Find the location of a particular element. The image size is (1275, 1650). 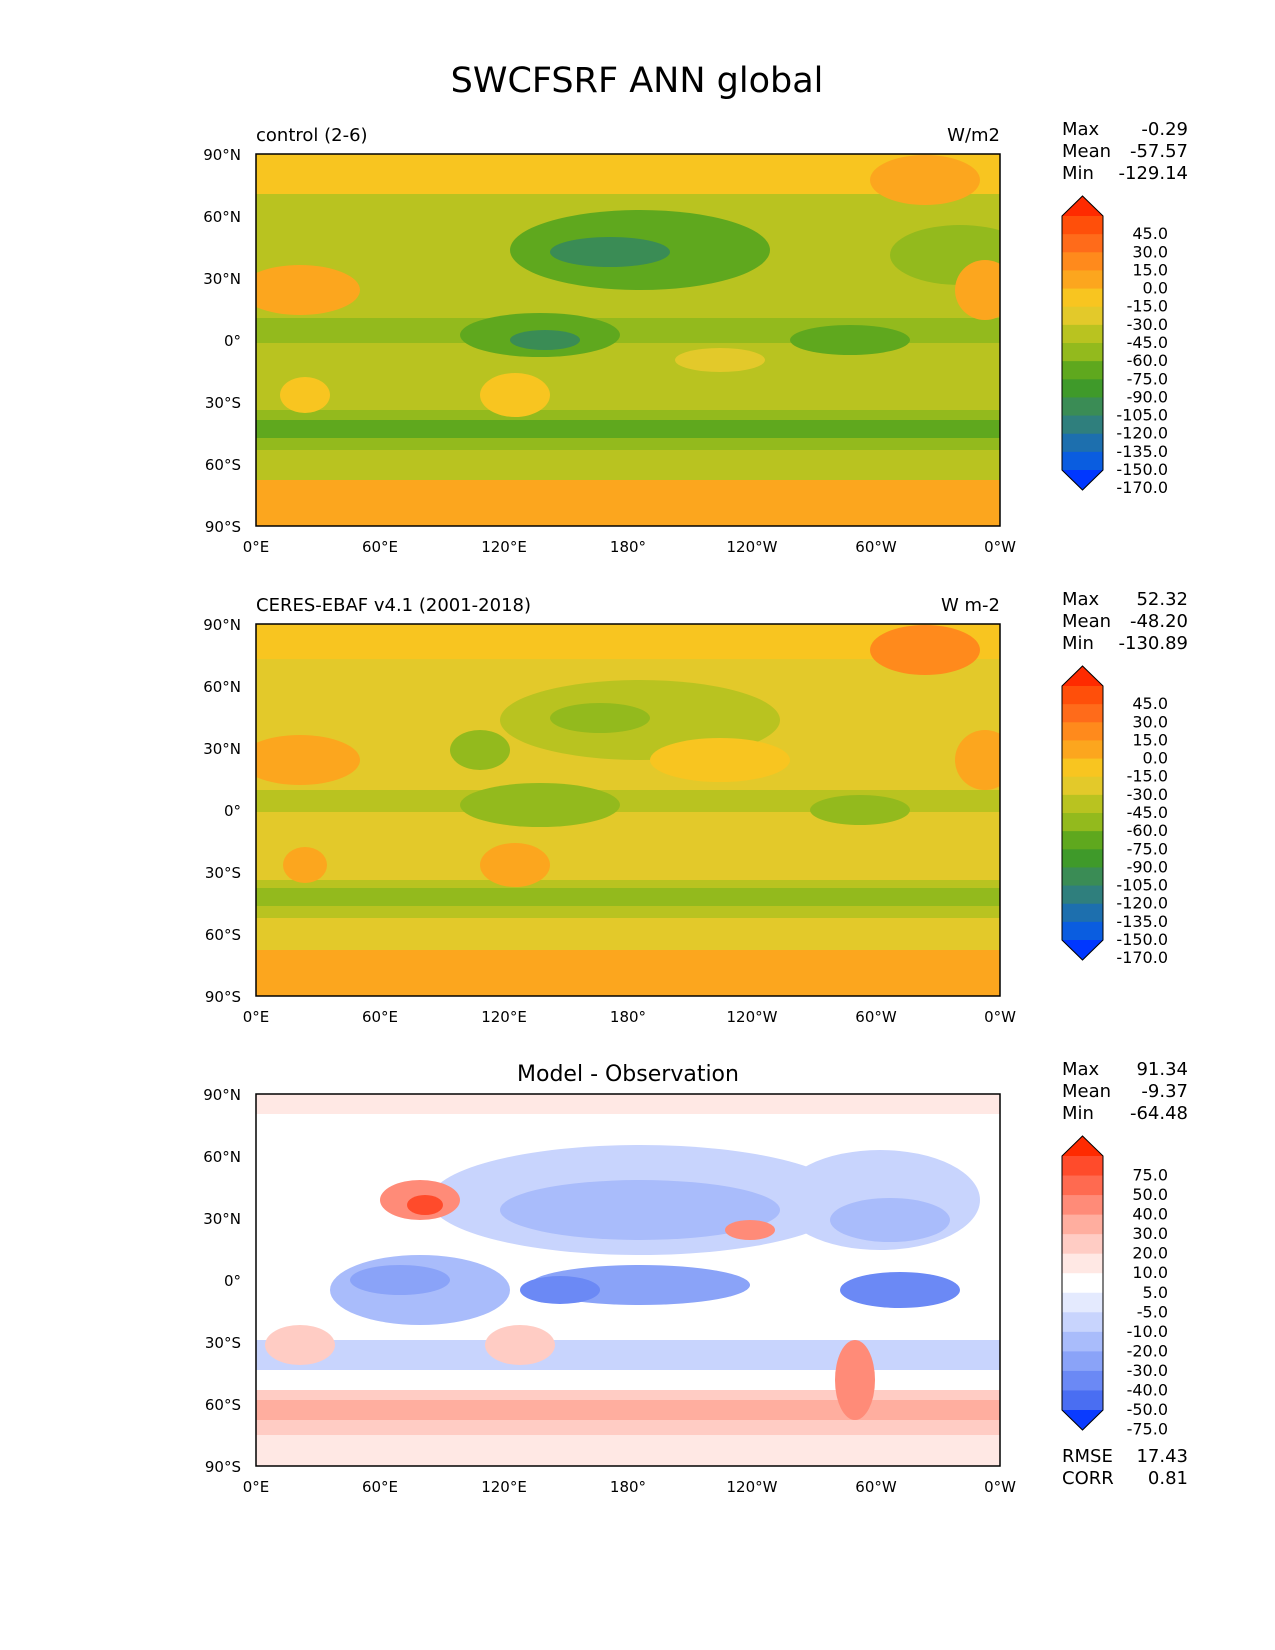

stat-max-value: 52.32 is located at coordinates (1162, 599).